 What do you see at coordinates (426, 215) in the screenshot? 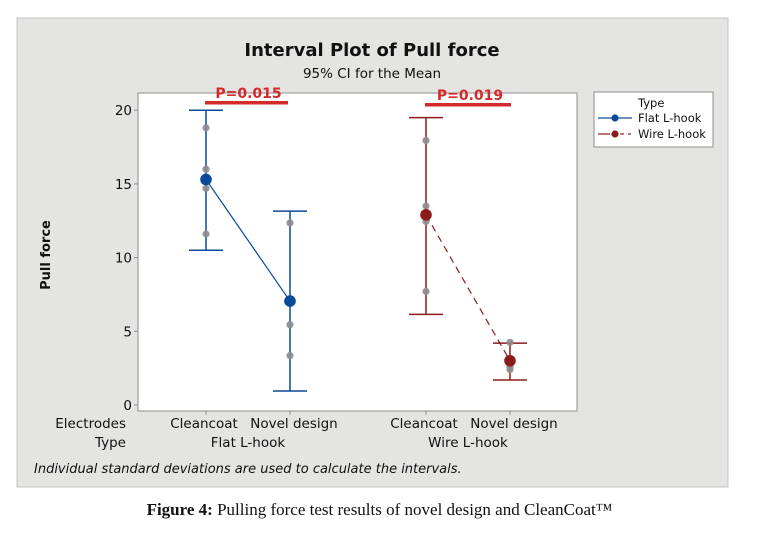
I see `mean-marker-wire-l-hook-cleancoat` at bounding box center [426, 215].